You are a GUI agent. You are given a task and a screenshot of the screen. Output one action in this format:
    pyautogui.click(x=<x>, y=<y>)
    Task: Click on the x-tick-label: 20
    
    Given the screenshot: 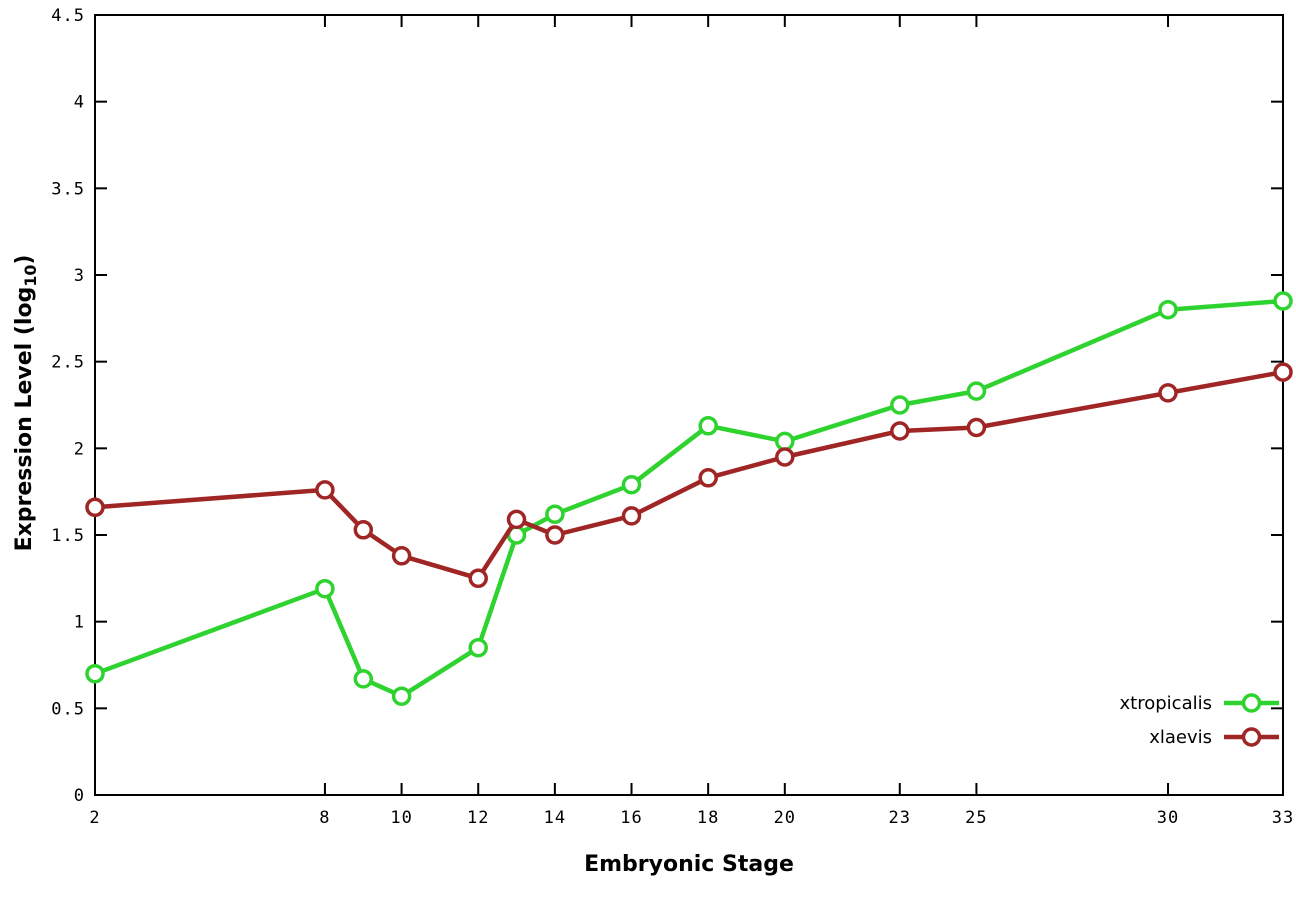 What is the action you would take?
    pyautogui.click(x=785, y=818)
    